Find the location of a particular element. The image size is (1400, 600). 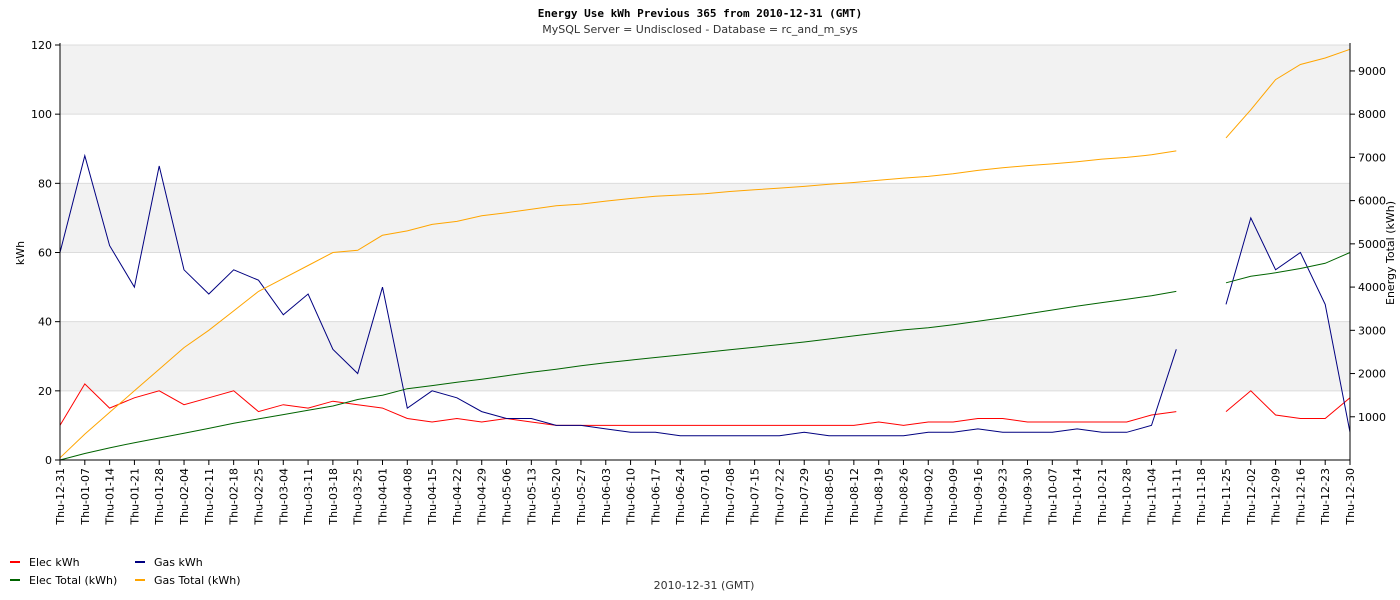

x-tick-label: Thu-05-13 is located at coordinates (531, 497).